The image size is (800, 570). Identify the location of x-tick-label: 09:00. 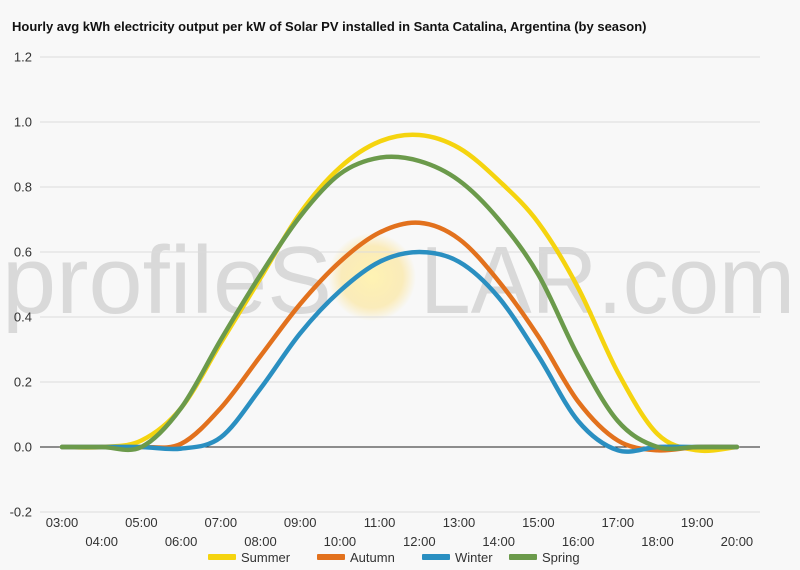
(300, 522).